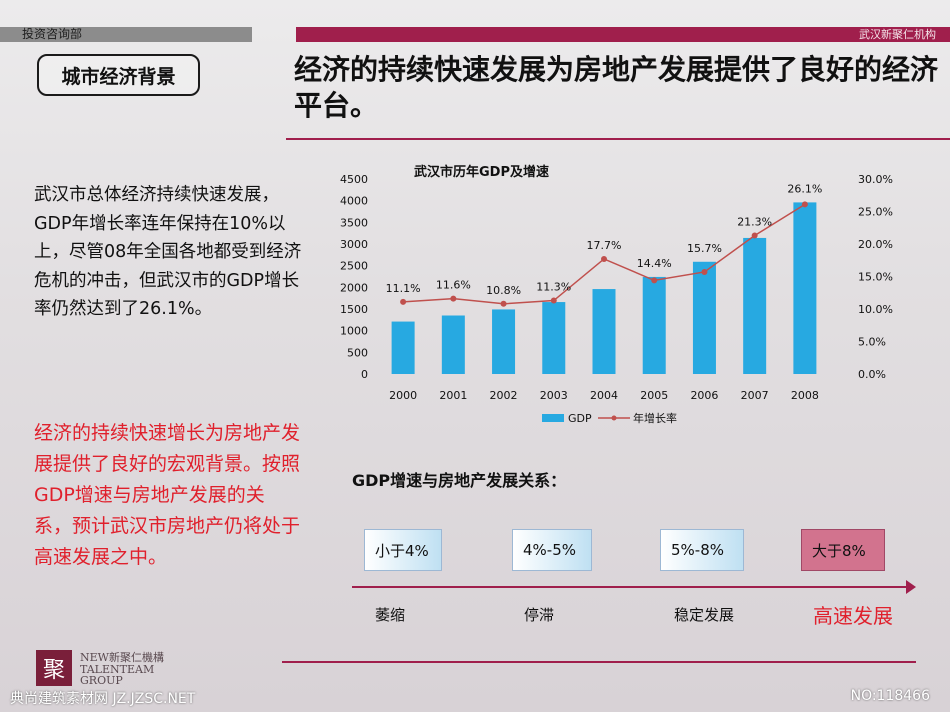 This screenshot has height=712, width=950. What do you see at coordinates (354, 287) in the screenshot?
I see `left-tick-label: 2000` at bounding box center [354, 287].